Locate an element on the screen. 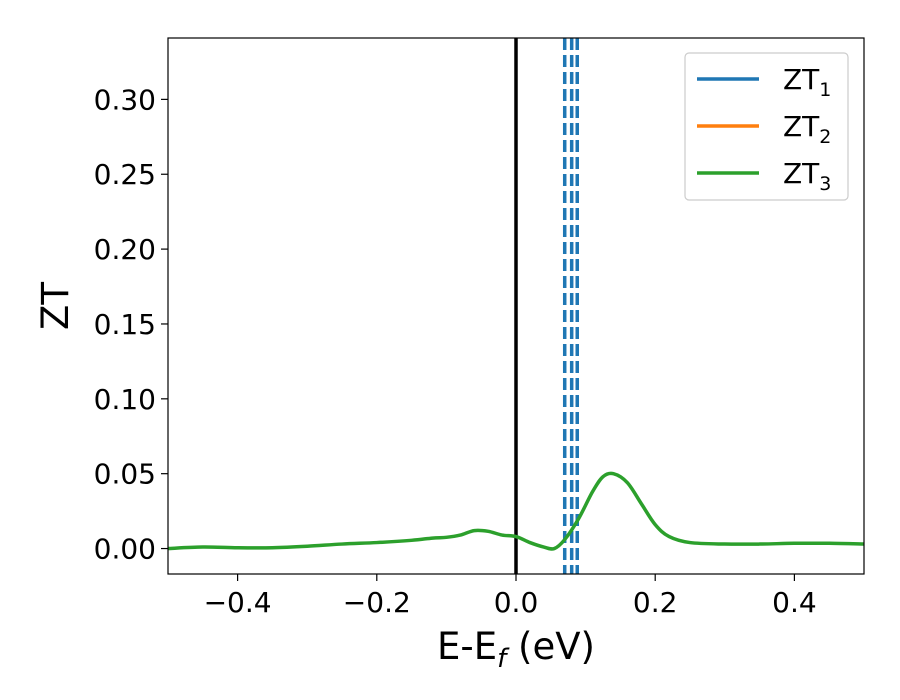 The height and width of the screenshot is (700, 900). y-tick-label: 0.30 is located at coordinates (125, 99).